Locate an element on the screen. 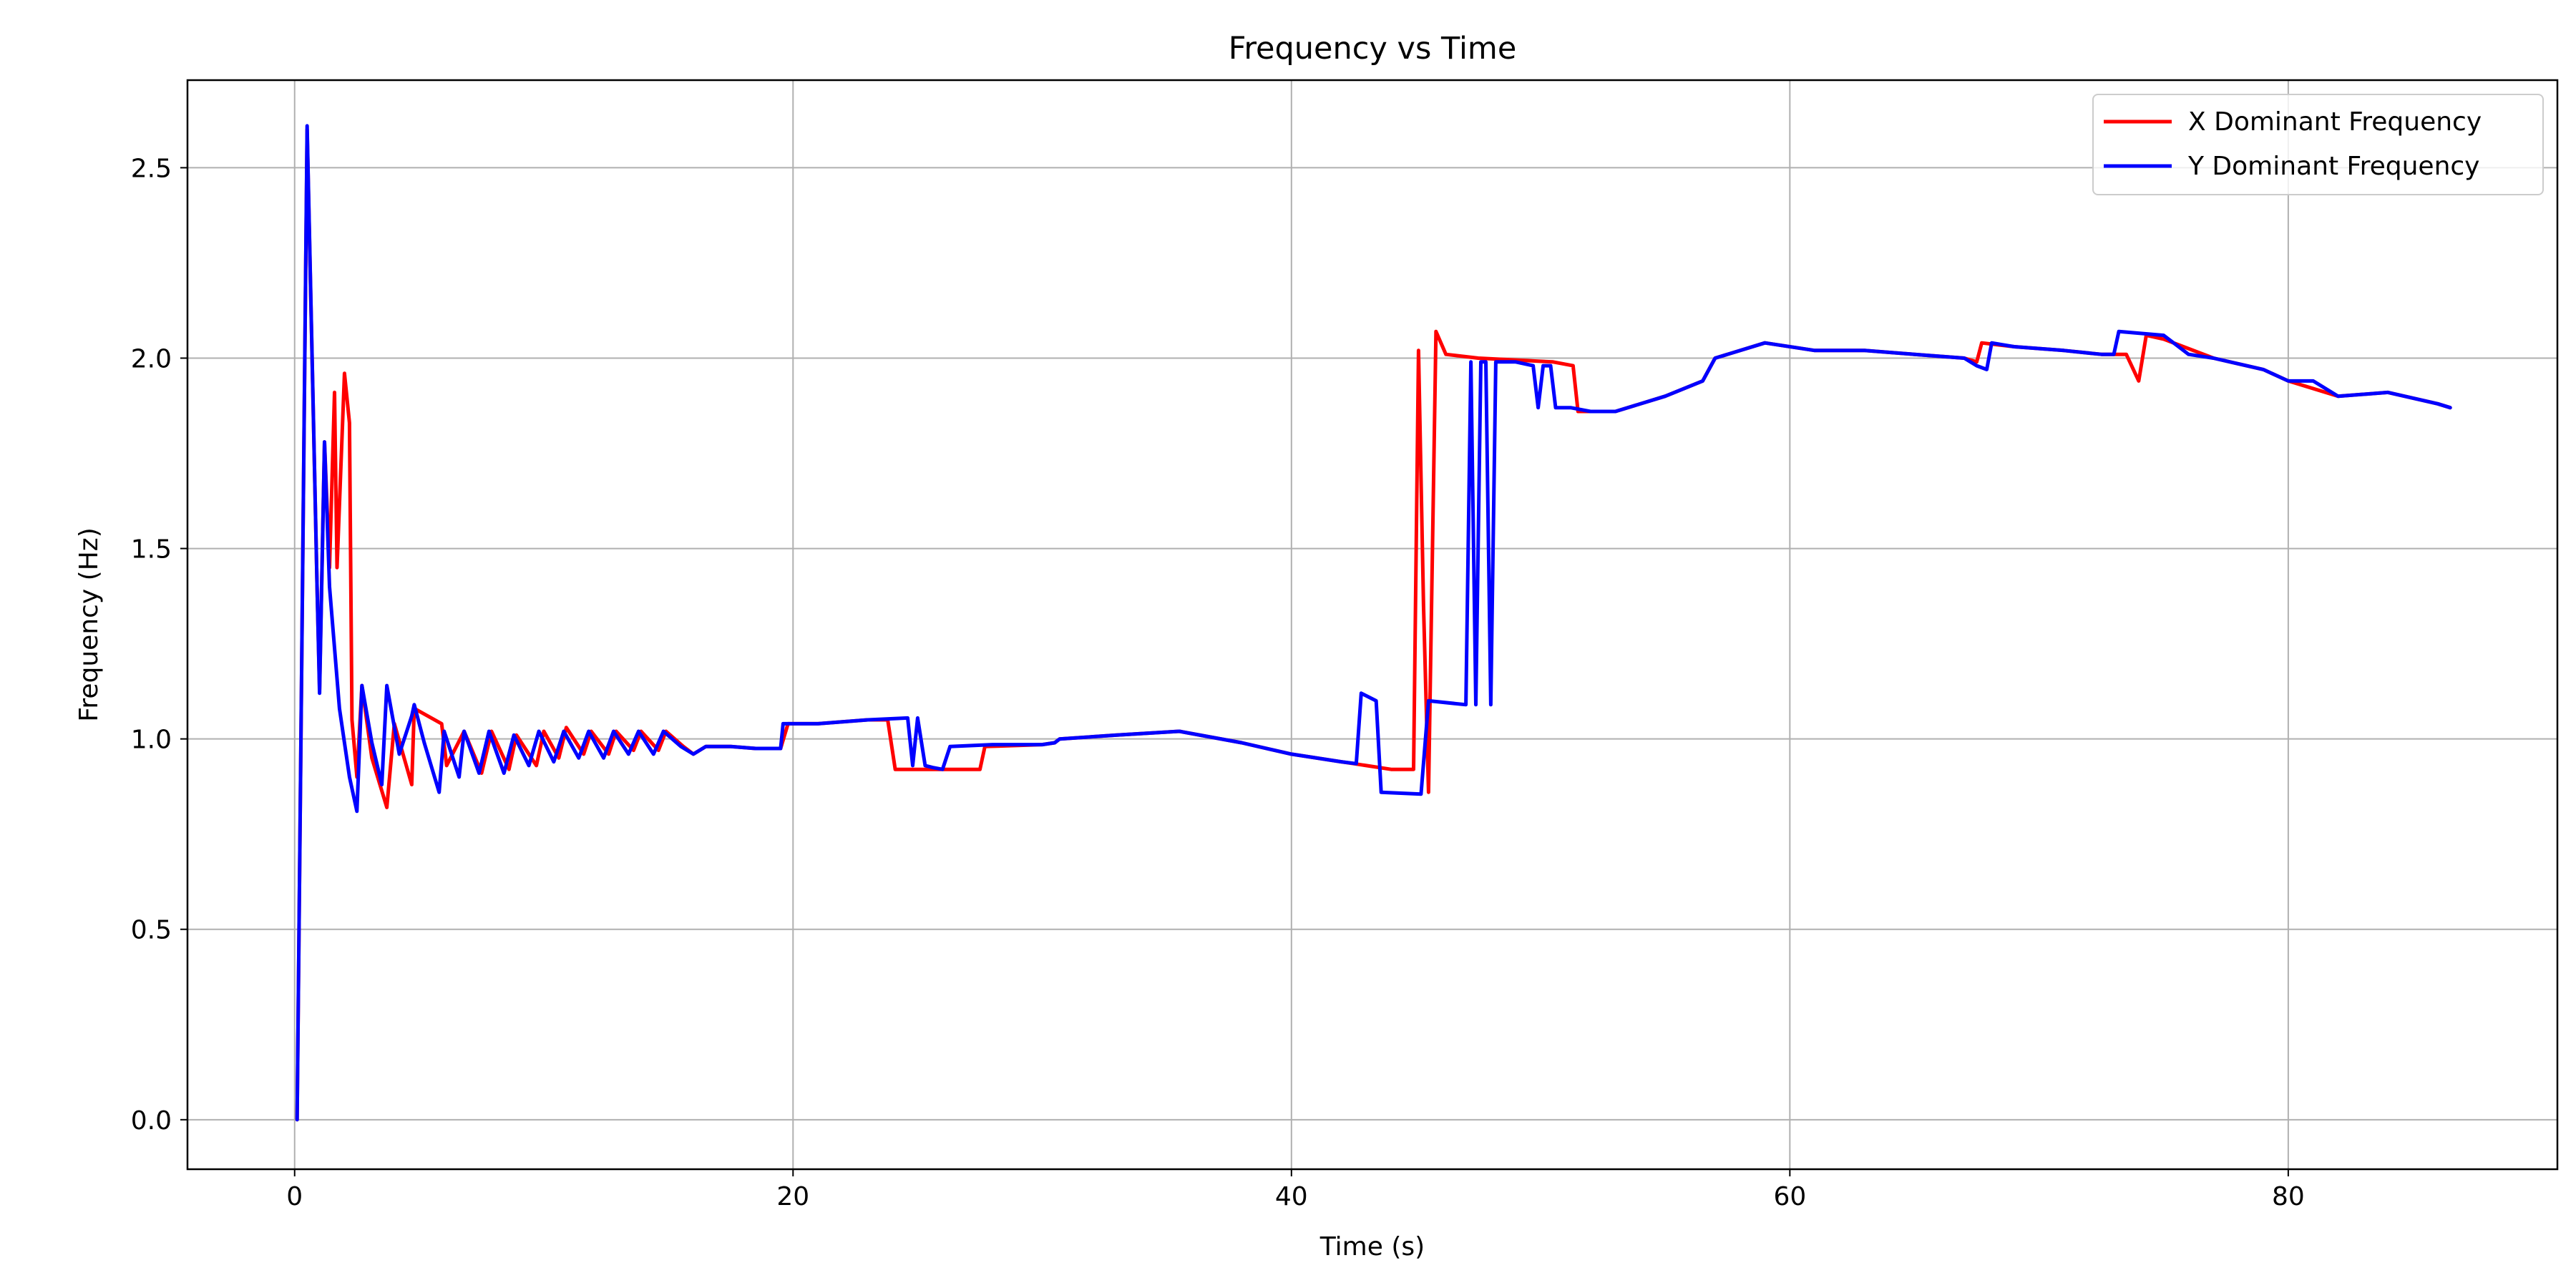 This screenshot has width=2576, height=1288. y-tick-label: 2.5 is located at coordinates (151, 168).